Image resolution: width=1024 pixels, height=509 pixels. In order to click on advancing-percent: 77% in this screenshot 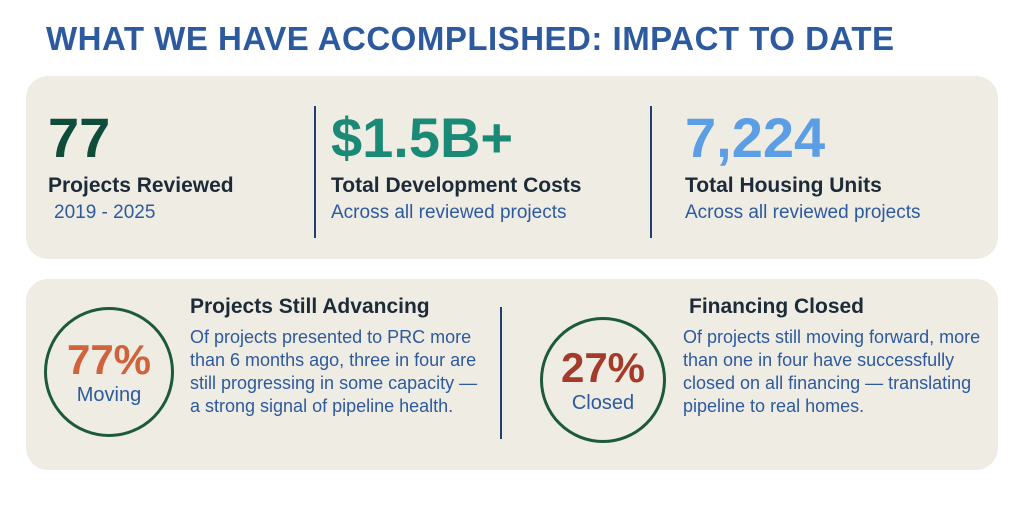, I will do `click(109, 359)`.